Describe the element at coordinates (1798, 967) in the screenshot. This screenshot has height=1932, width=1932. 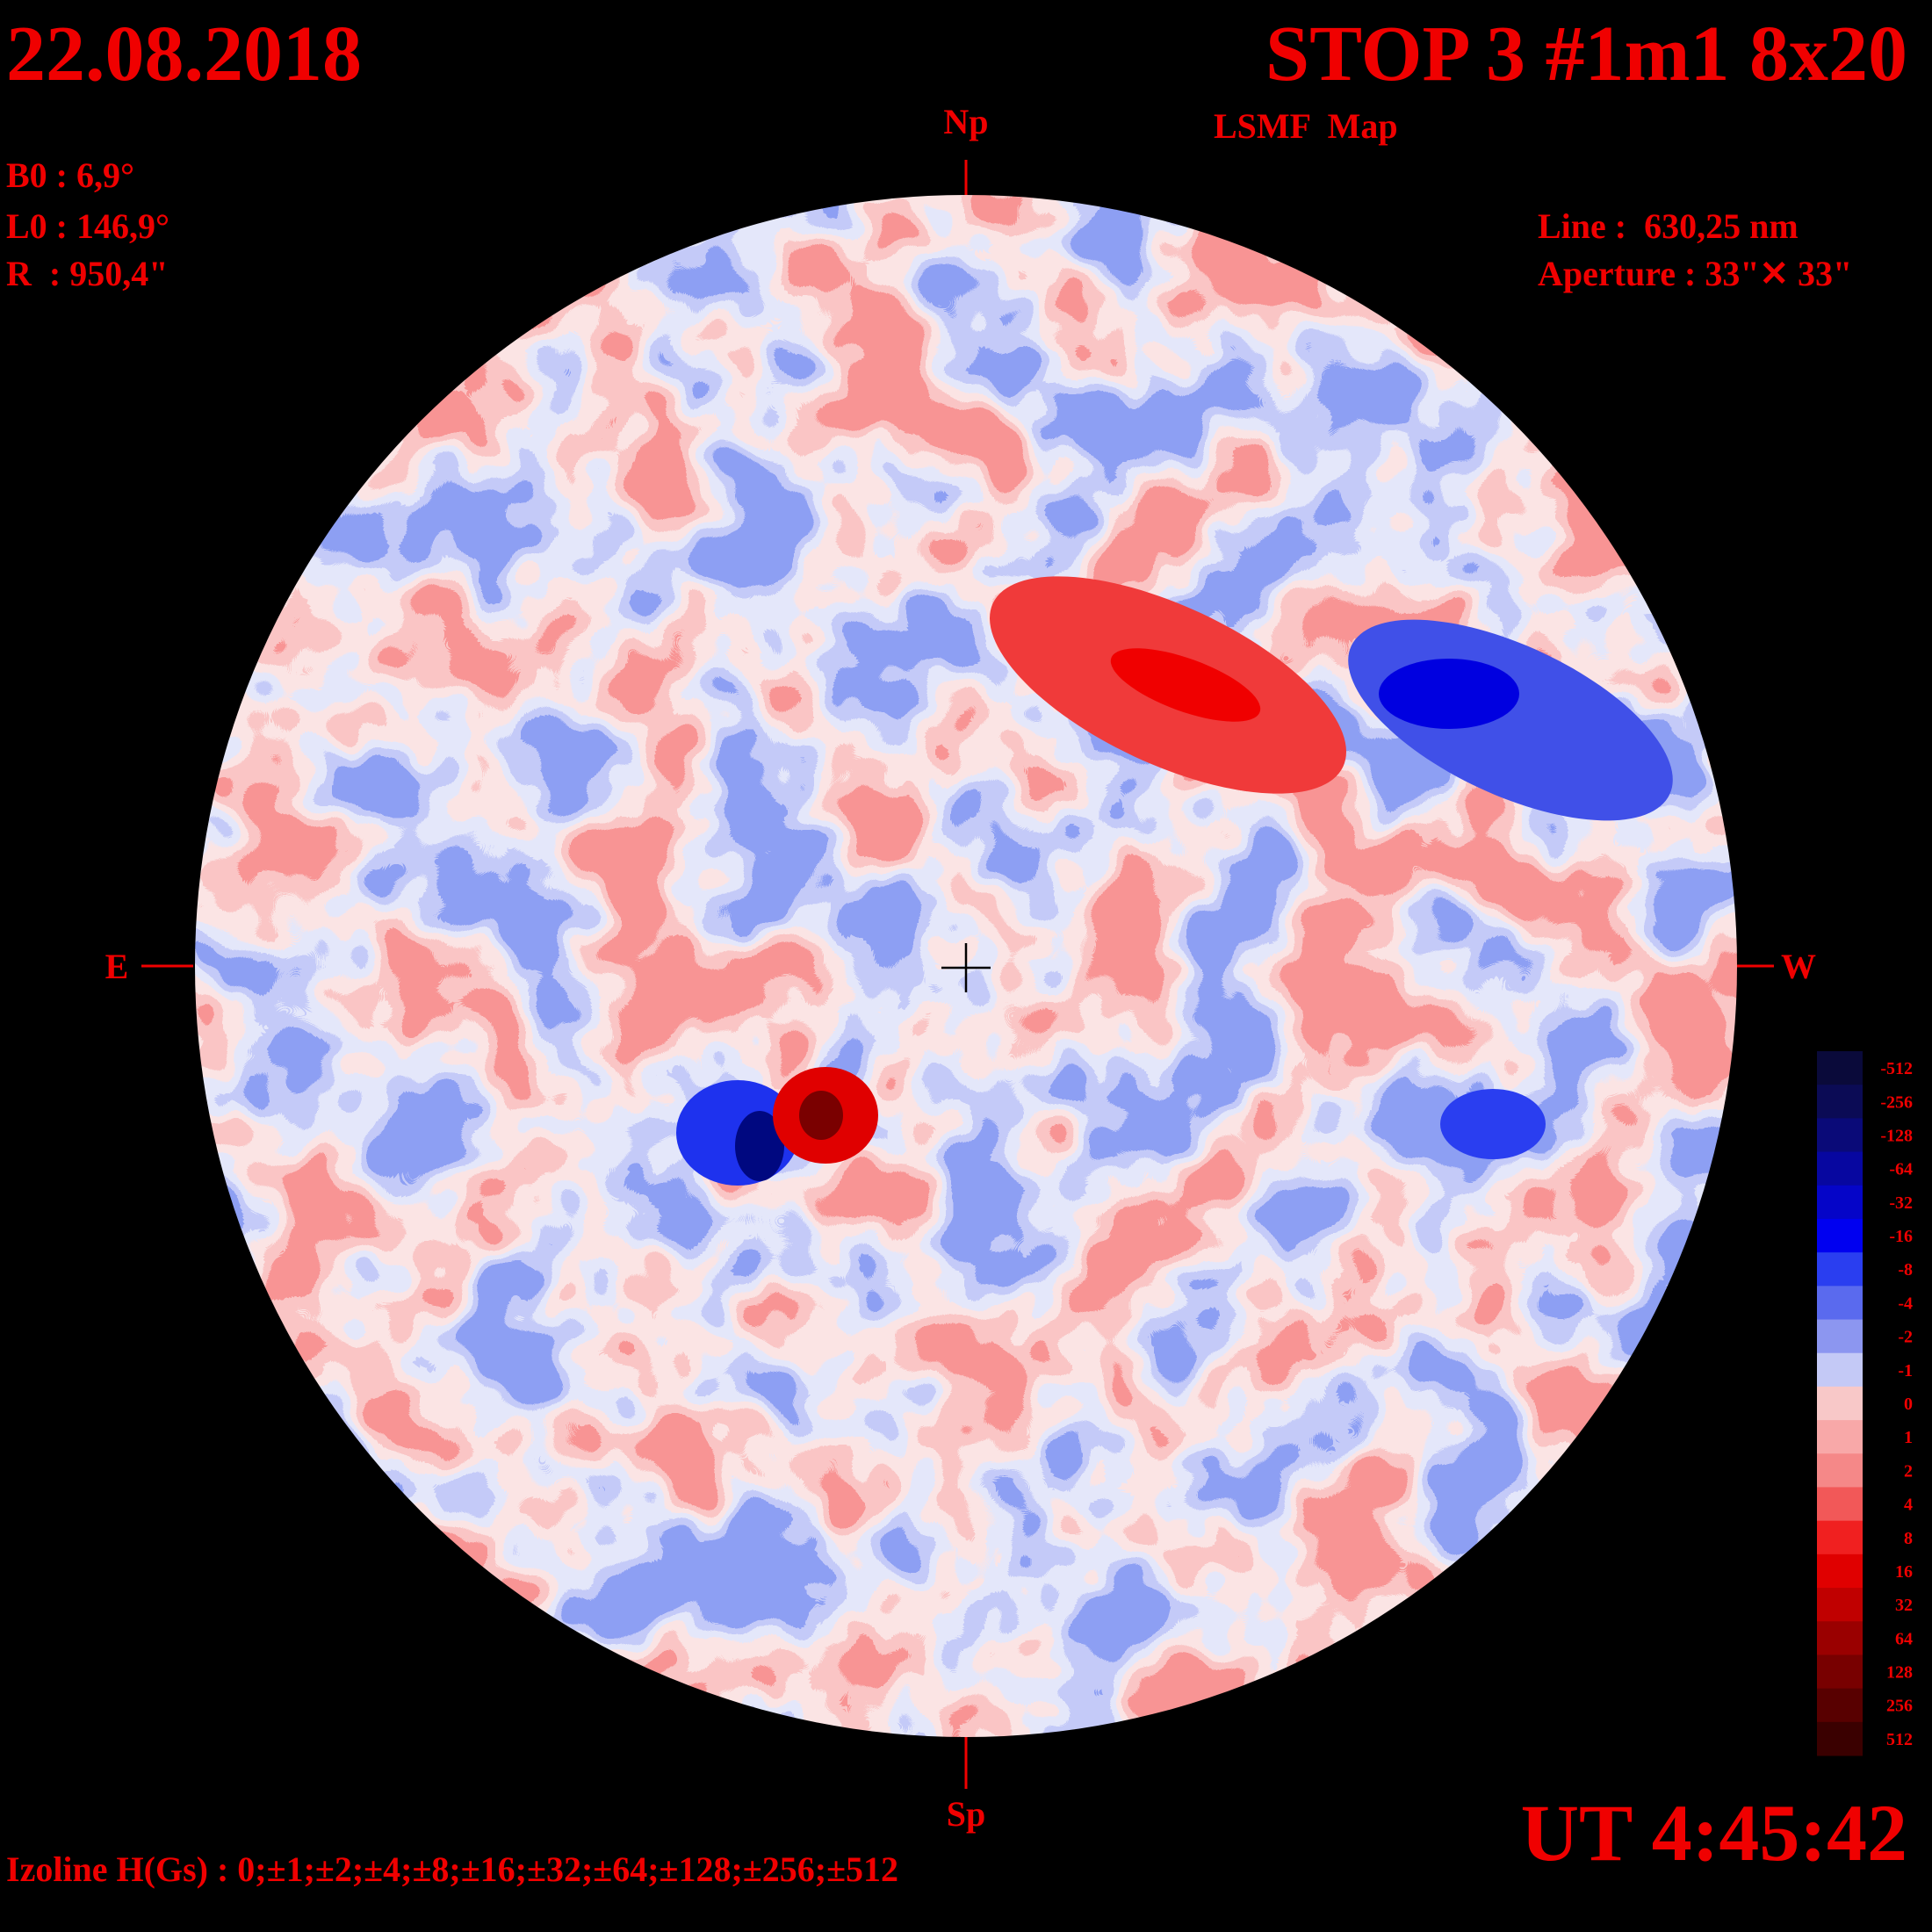
I see `west-label: W` at that location.